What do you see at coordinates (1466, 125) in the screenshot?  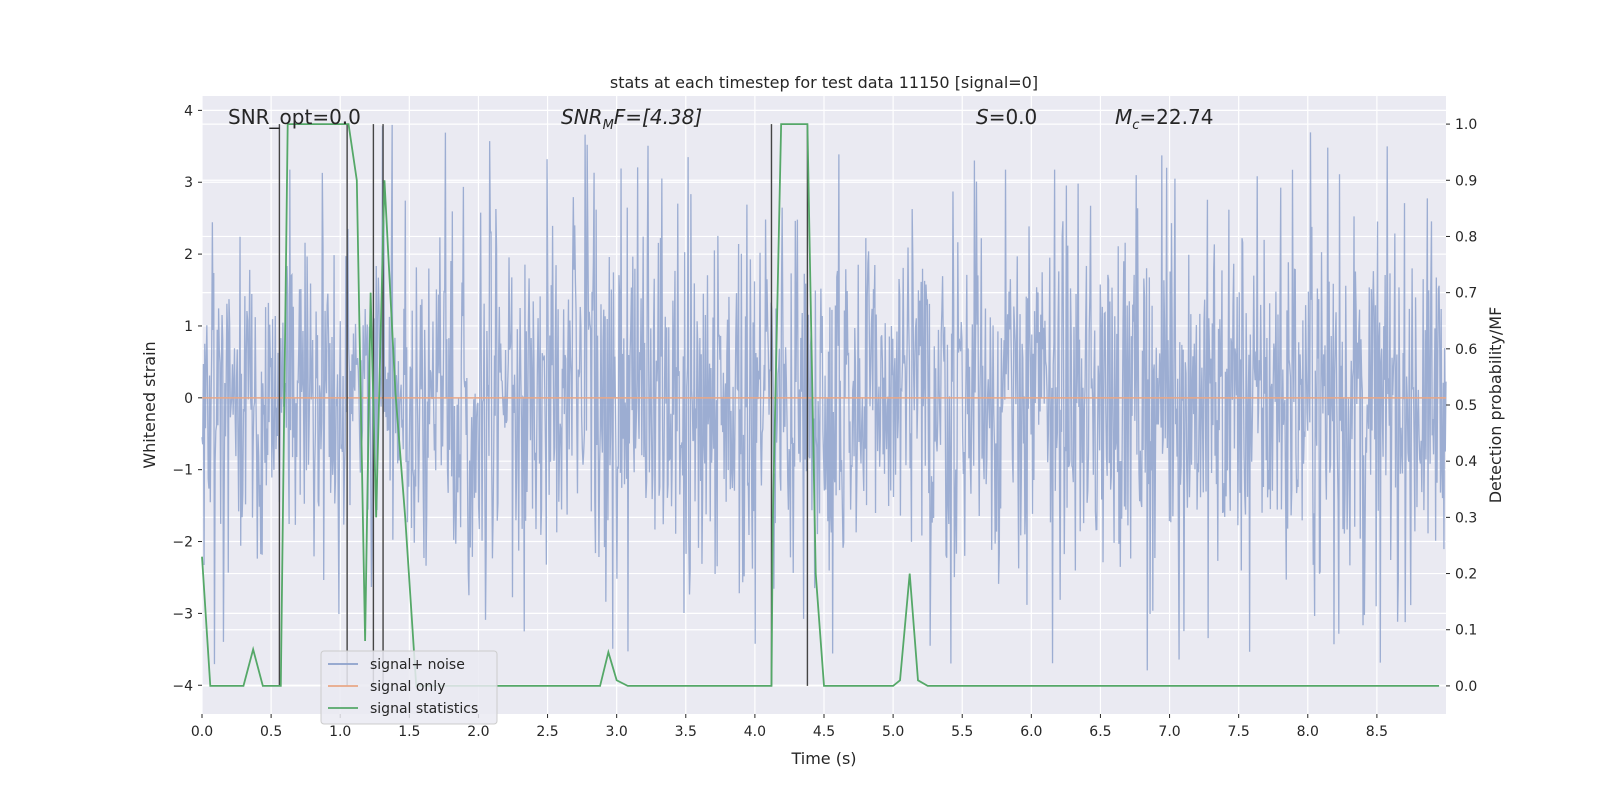 I see `y2-tick-label-10: 1.0` at bounding box center [1466, 125].